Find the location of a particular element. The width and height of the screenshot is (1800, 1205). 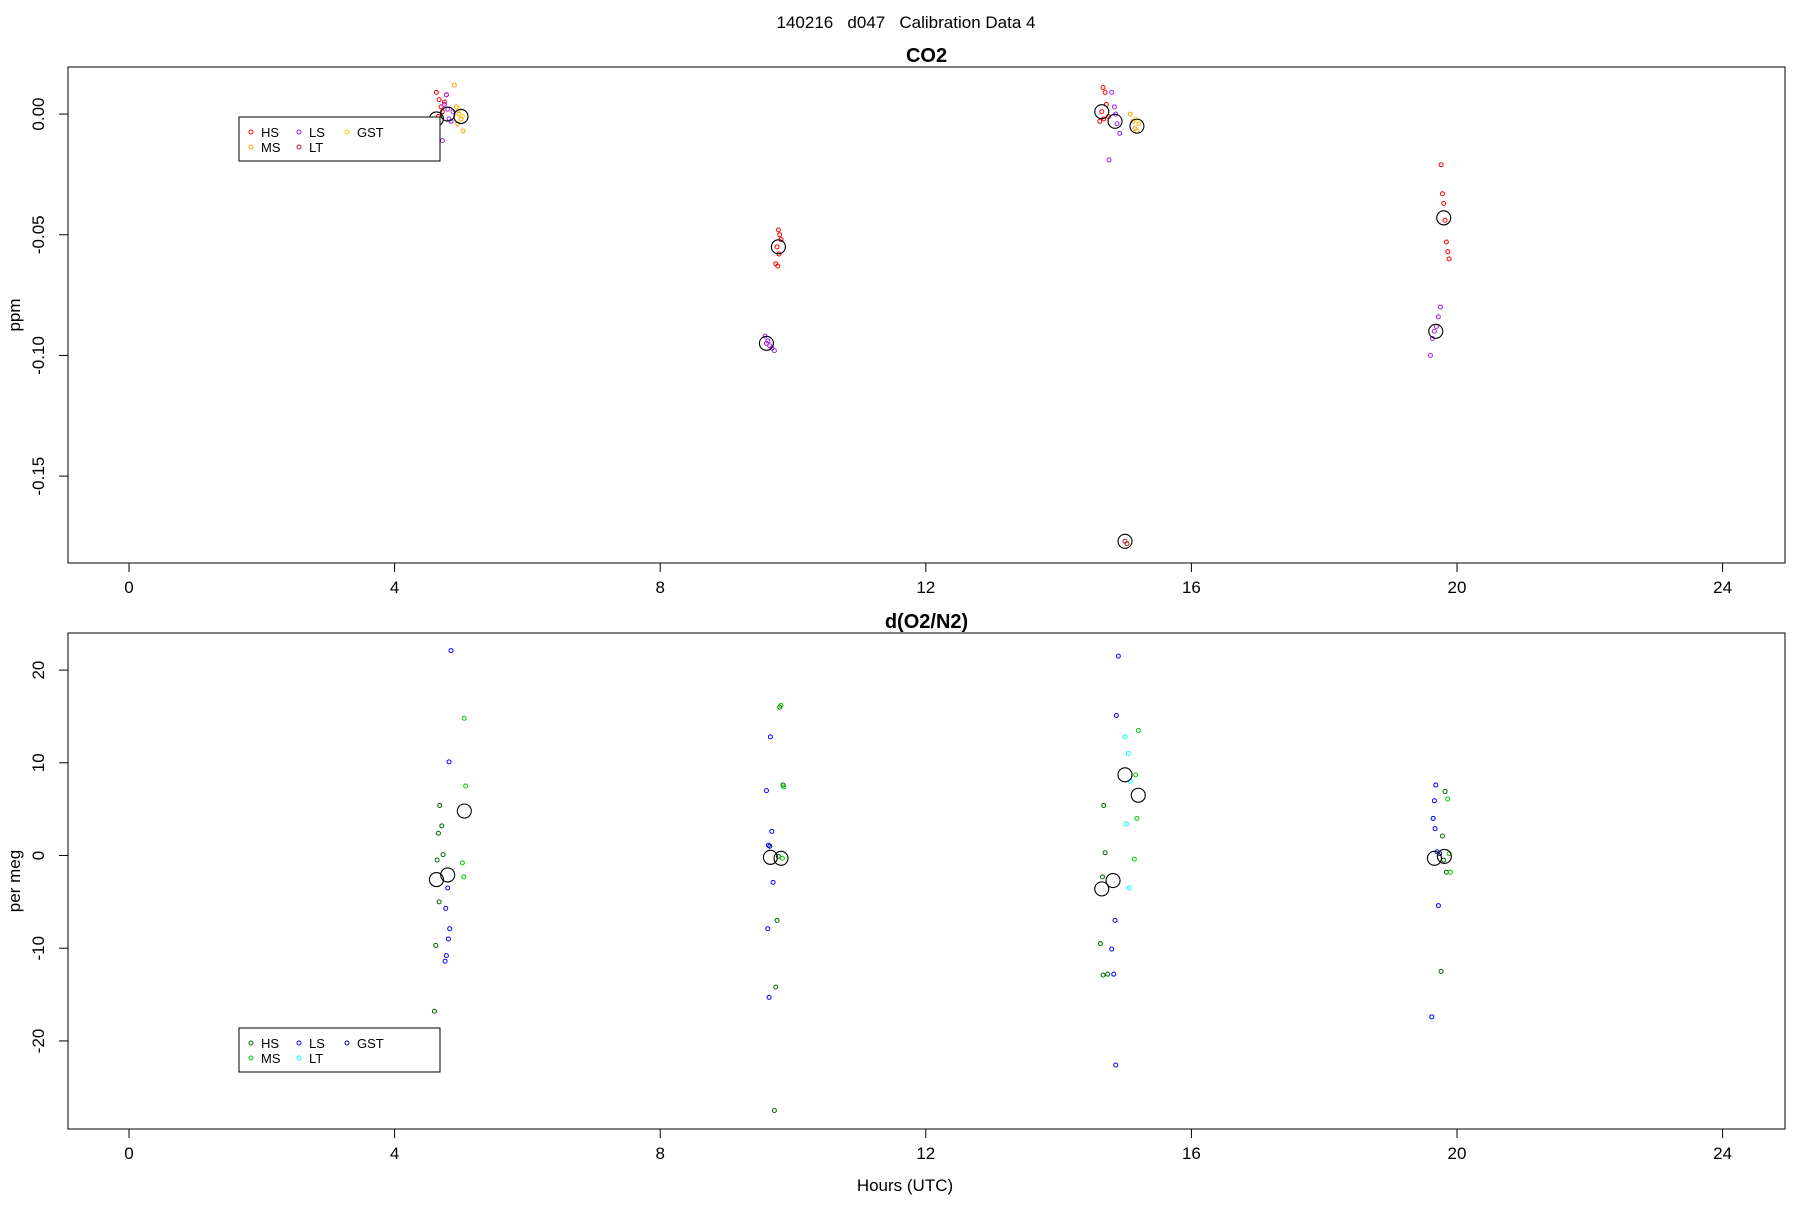

y-axis: 20 10 0 -10 -20 is located at coordinates (48, 857).